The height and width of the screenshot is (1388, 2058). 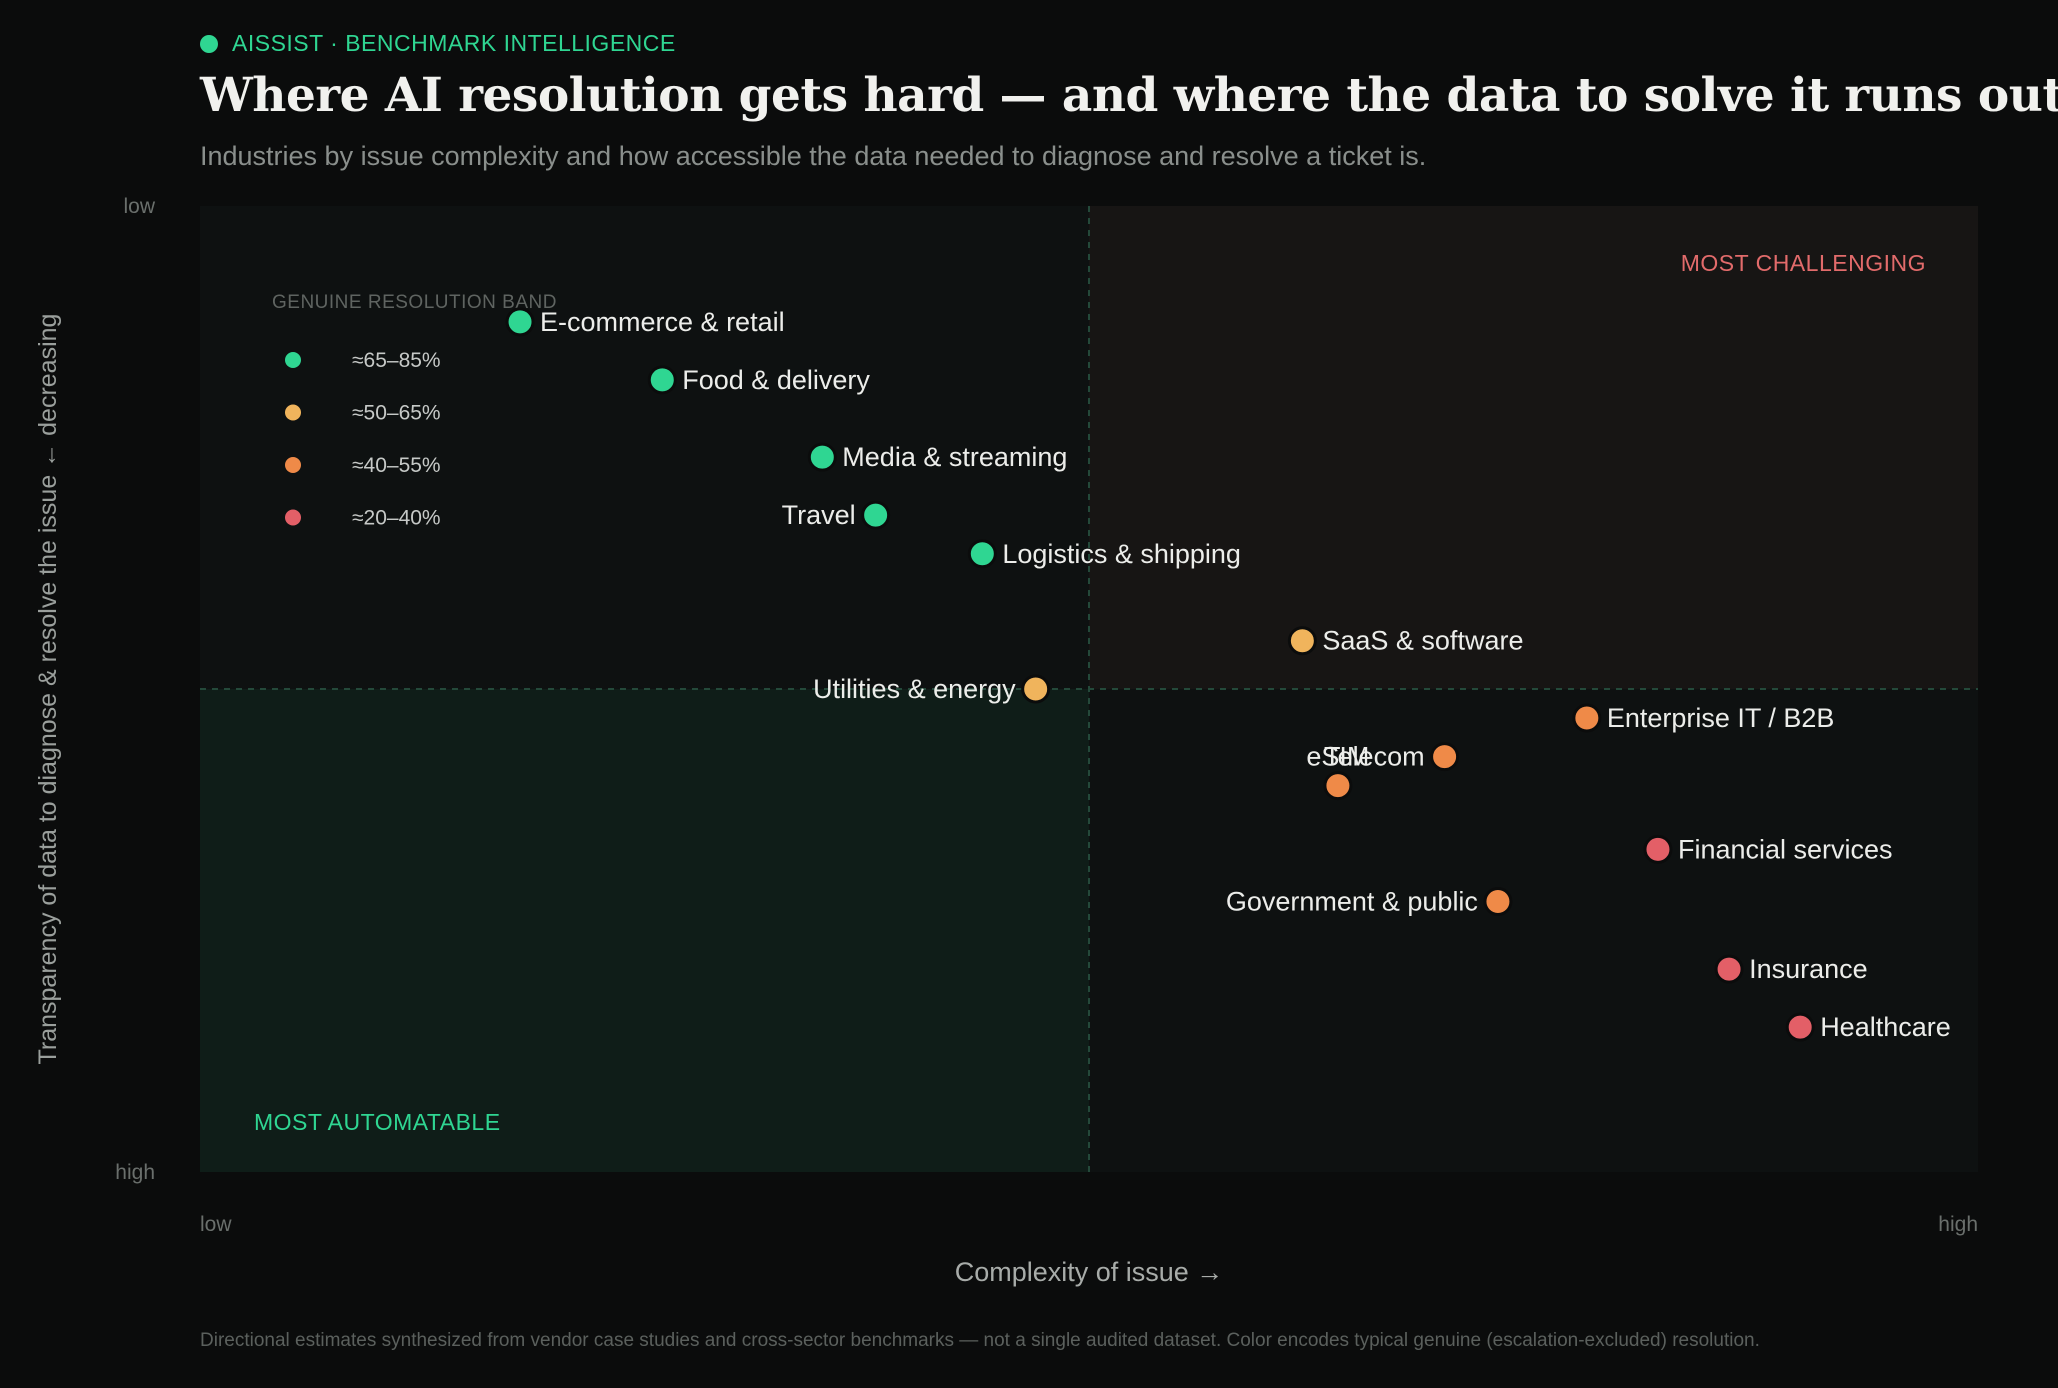 I want to click on brand-dot-icon, so click(x=209, y=43).